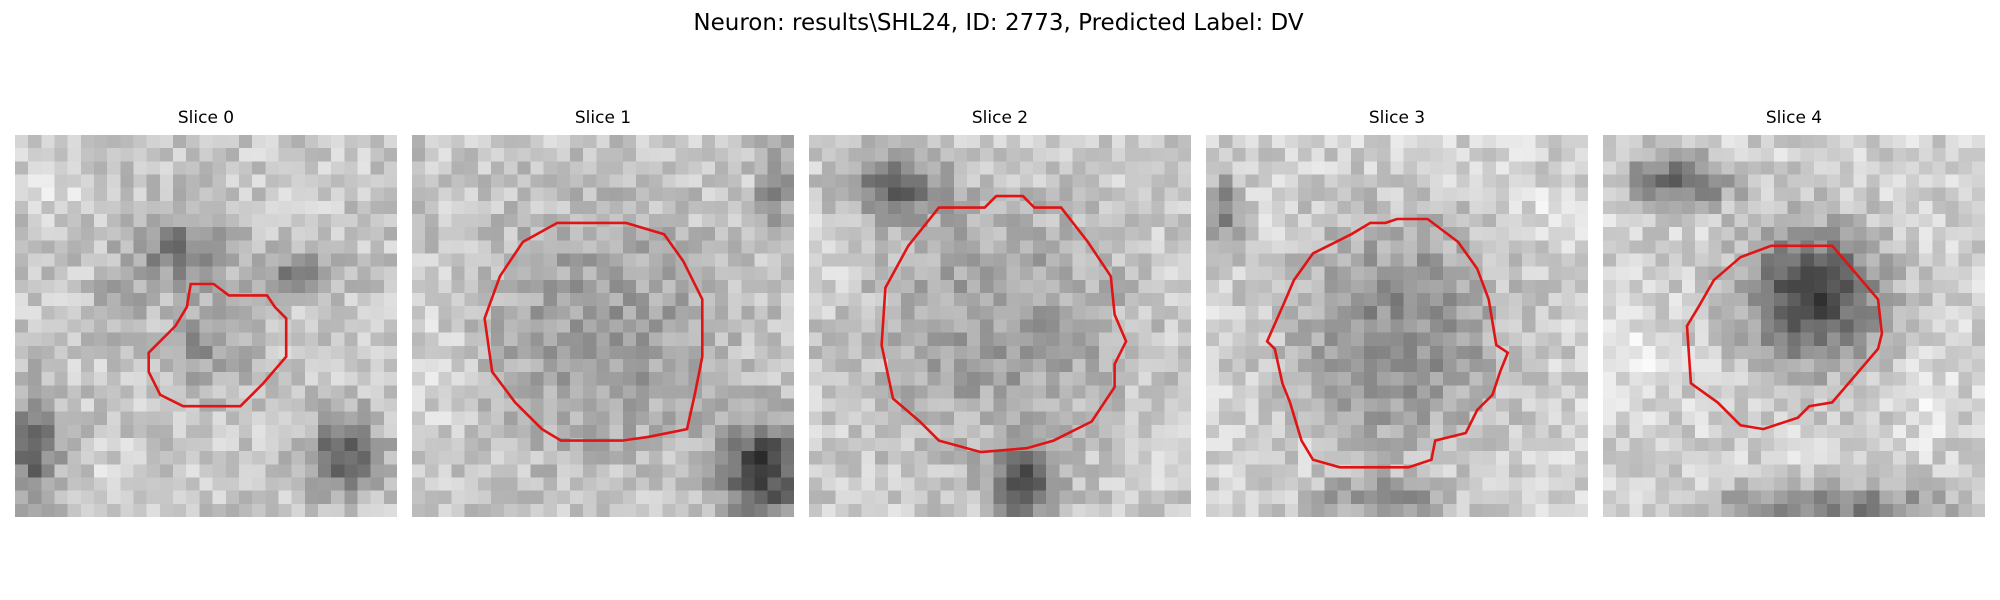  I want to click on slice-panel-4: Slice 4, so click(1794, 312).